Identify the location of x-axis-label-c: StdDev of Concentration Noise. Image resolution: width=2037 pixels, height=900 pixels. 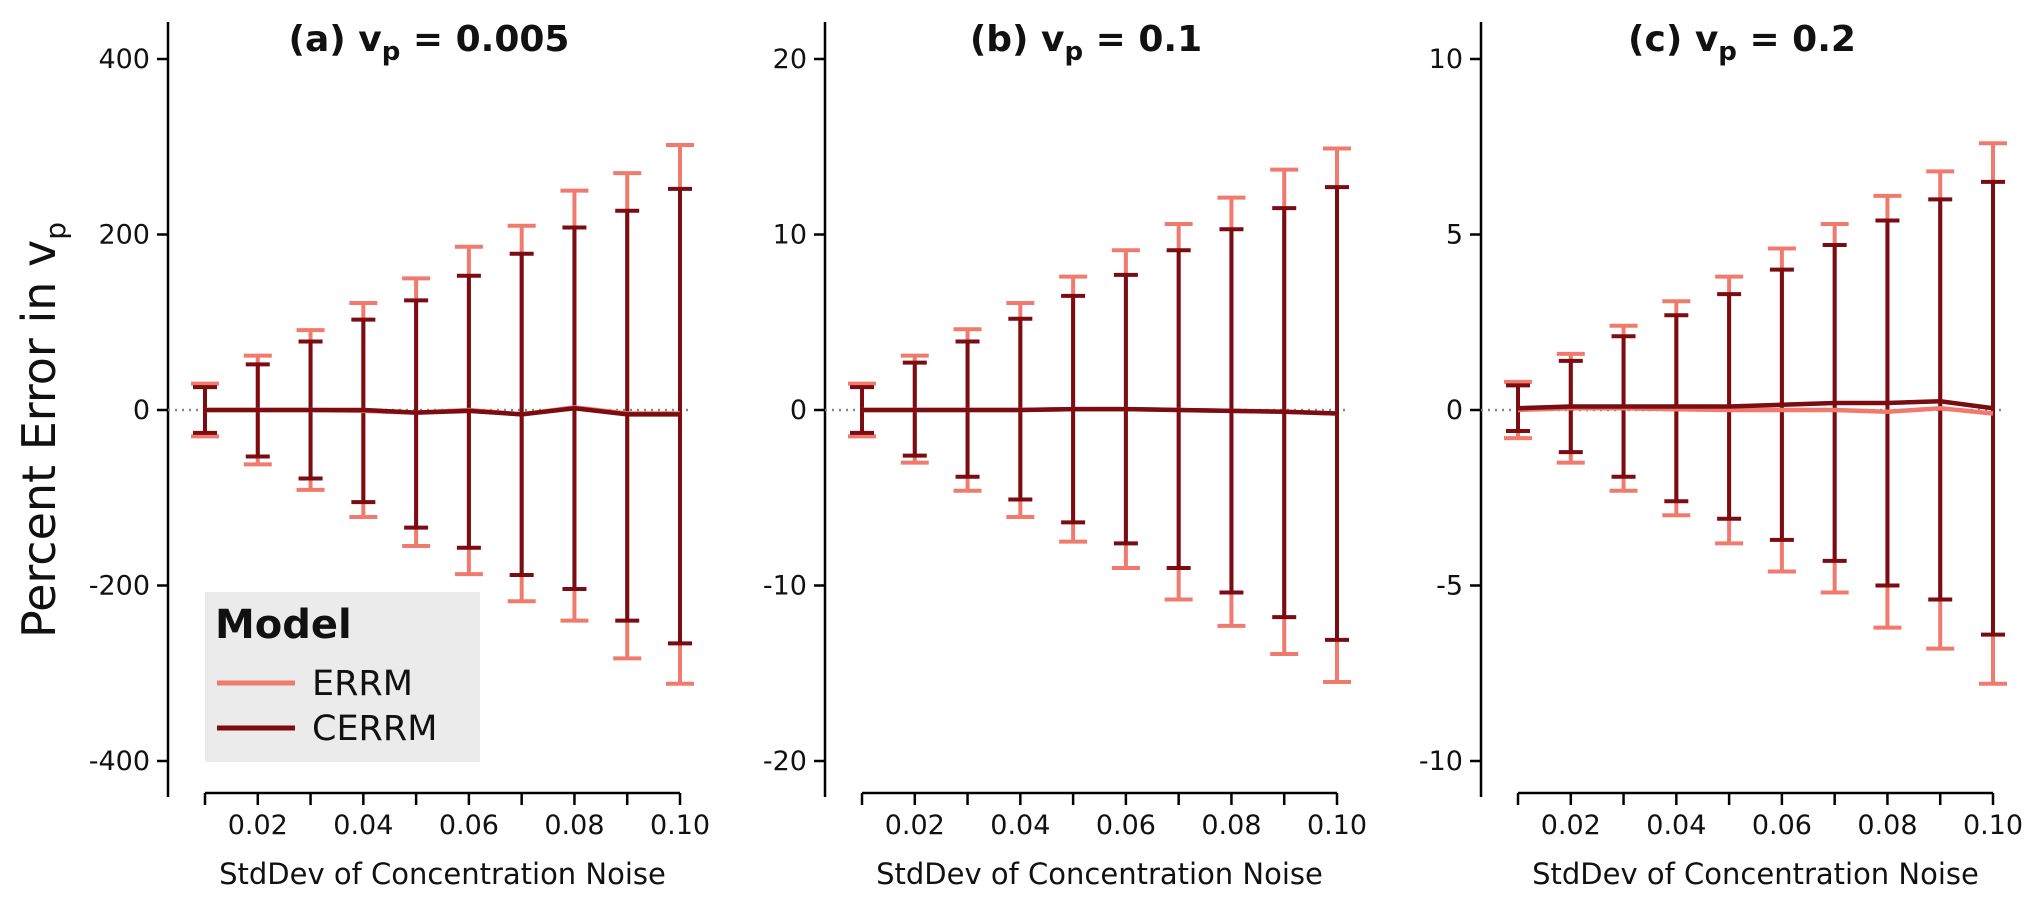
(1755, 874).